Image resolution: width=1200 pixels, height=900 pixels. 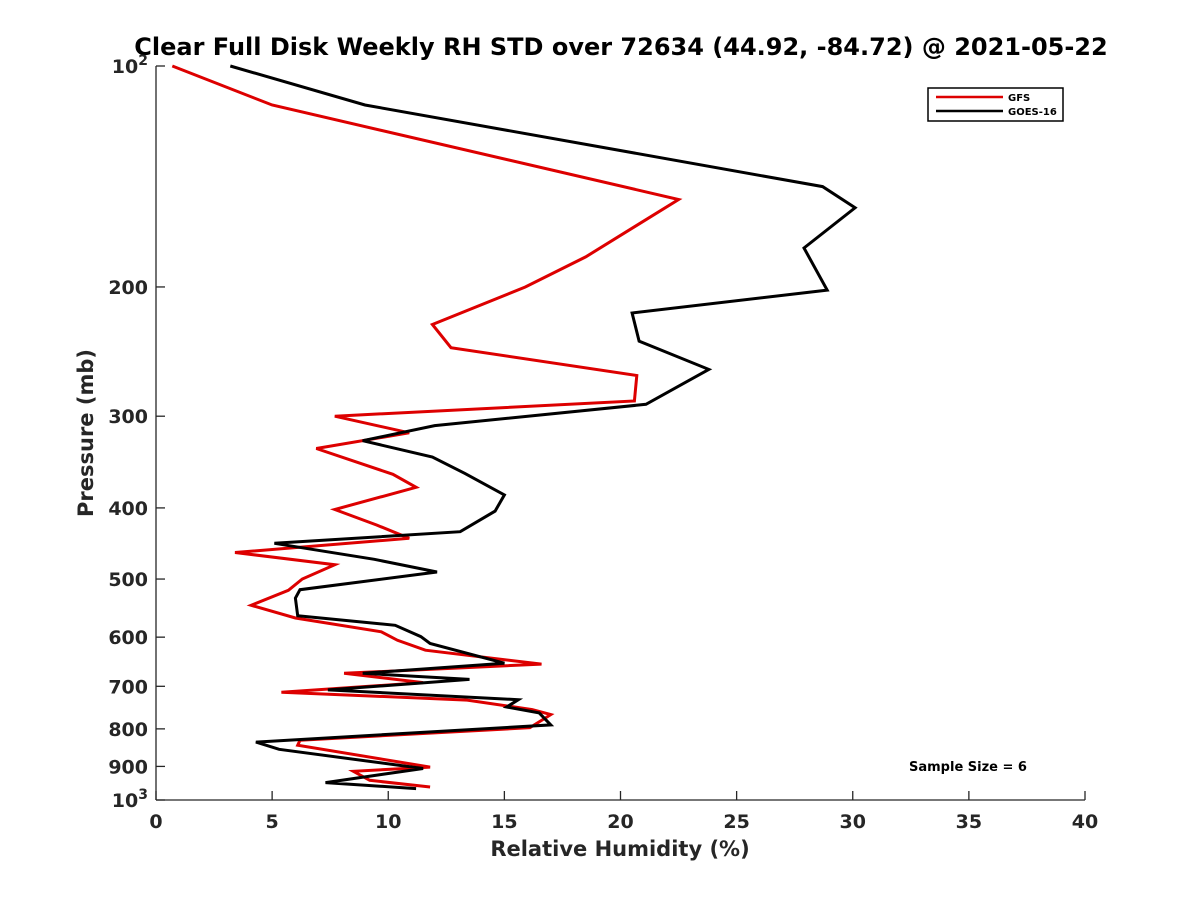 I want to click on y-tick-label: 400, so click(x=128, y=509).